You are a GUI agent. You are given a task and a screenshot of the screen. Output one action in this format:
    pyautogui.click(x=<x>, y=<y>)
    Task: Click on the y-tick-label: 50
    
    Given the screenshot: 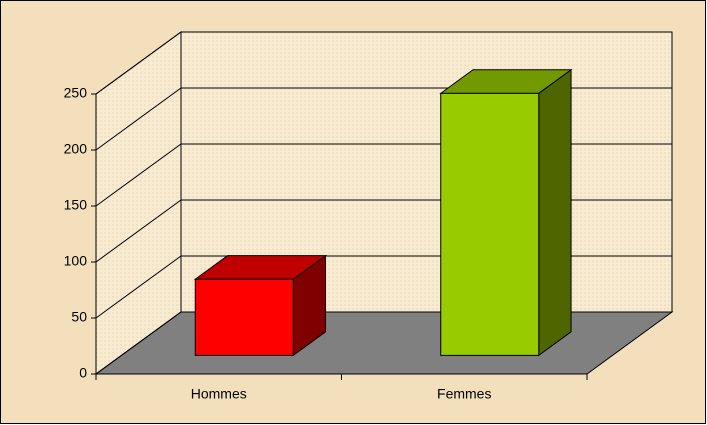 What is the action you would take?
    pyautogui.click(x=79, y=317)
    